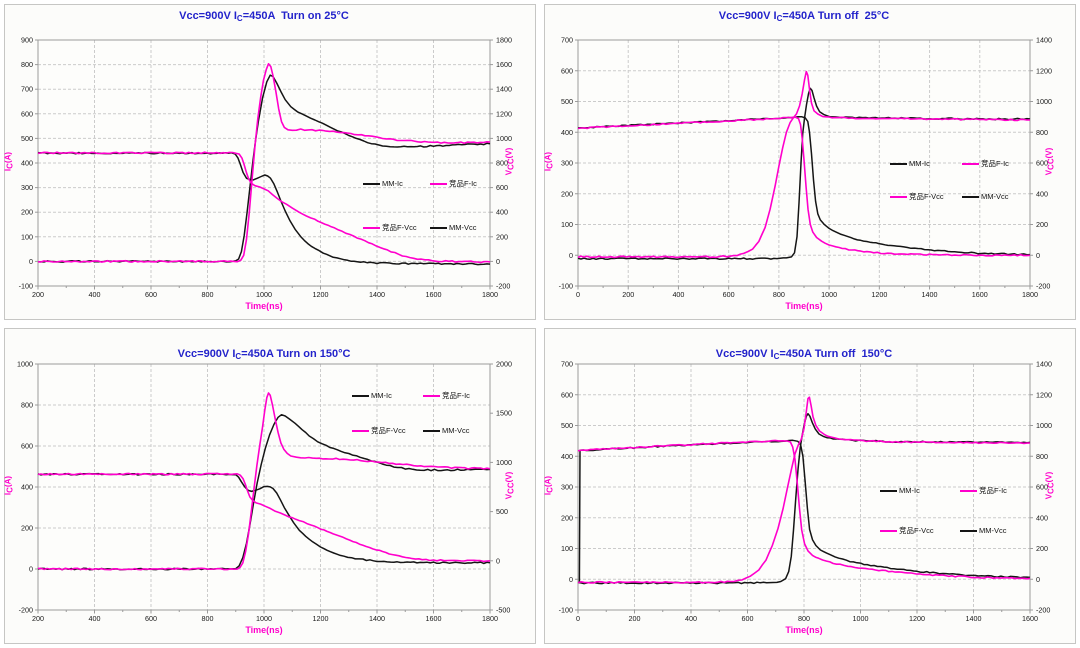 The width and height of the screenshot is (1080, 648). Describe the element at coordinates (27, 187) in the screenshot. I see `svg-text: 300` at that location.